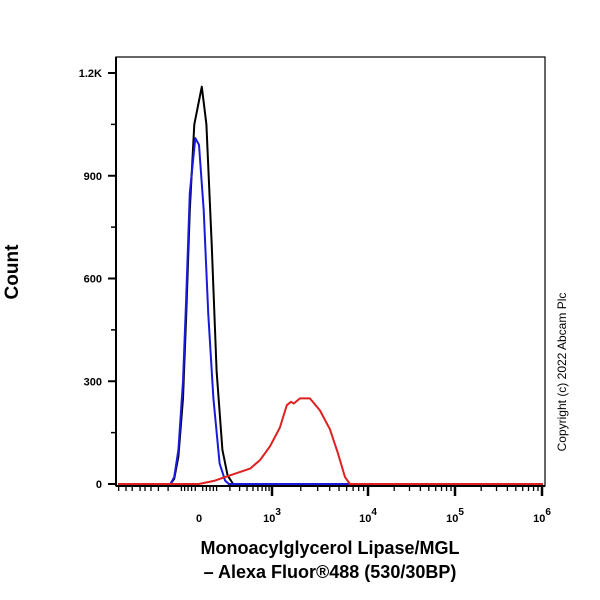 The image size is (600, 600). What do you see at coordinates (93, 177) in the screenshot?
I see `y-tick-label: 900` at bounding box center [93, 177].